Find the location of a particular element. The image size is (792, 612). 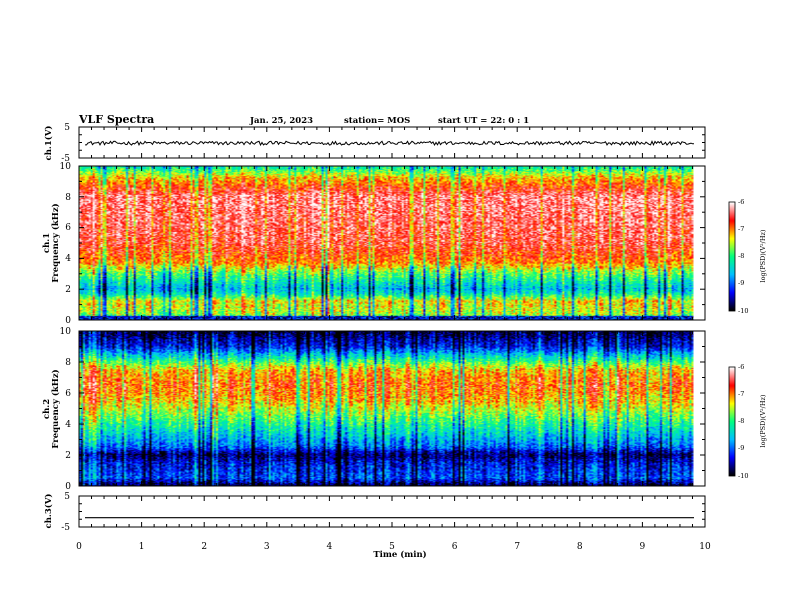

x-tick-label-3: 3 is located at coordinates (267, 547).